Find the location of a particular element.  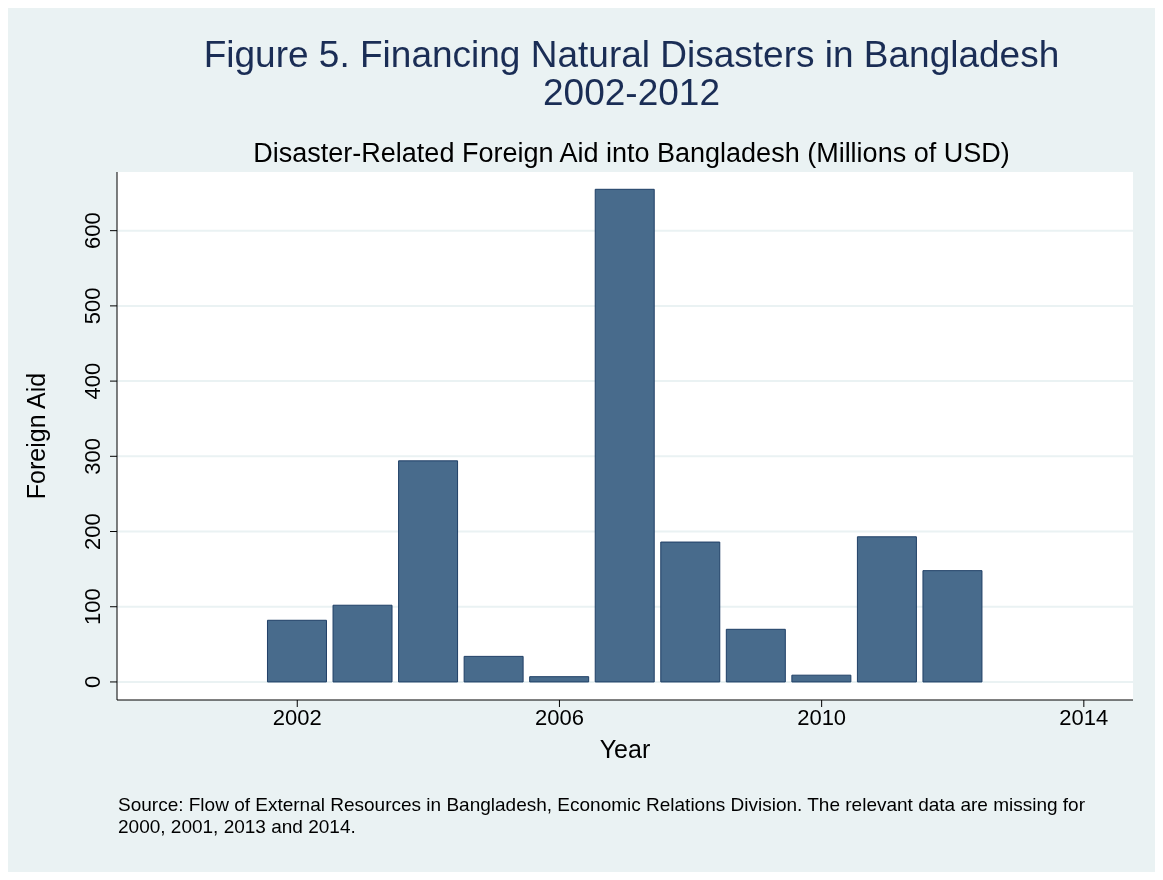

y-tick-label: 200 is located at coordinates (92, 531).